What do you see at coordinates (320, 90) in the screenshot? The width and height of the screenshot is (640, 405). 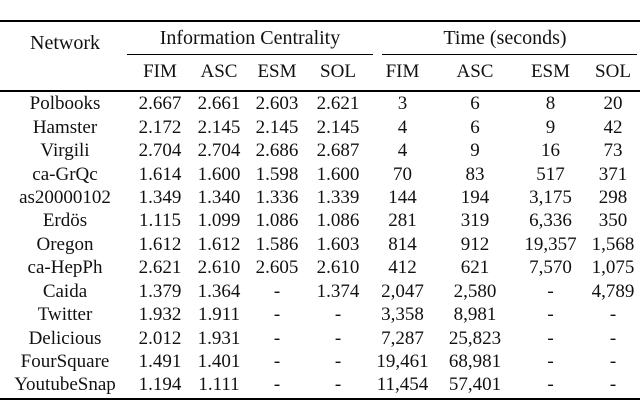 I see `table-header-rule` at bounding box center [320, 90].